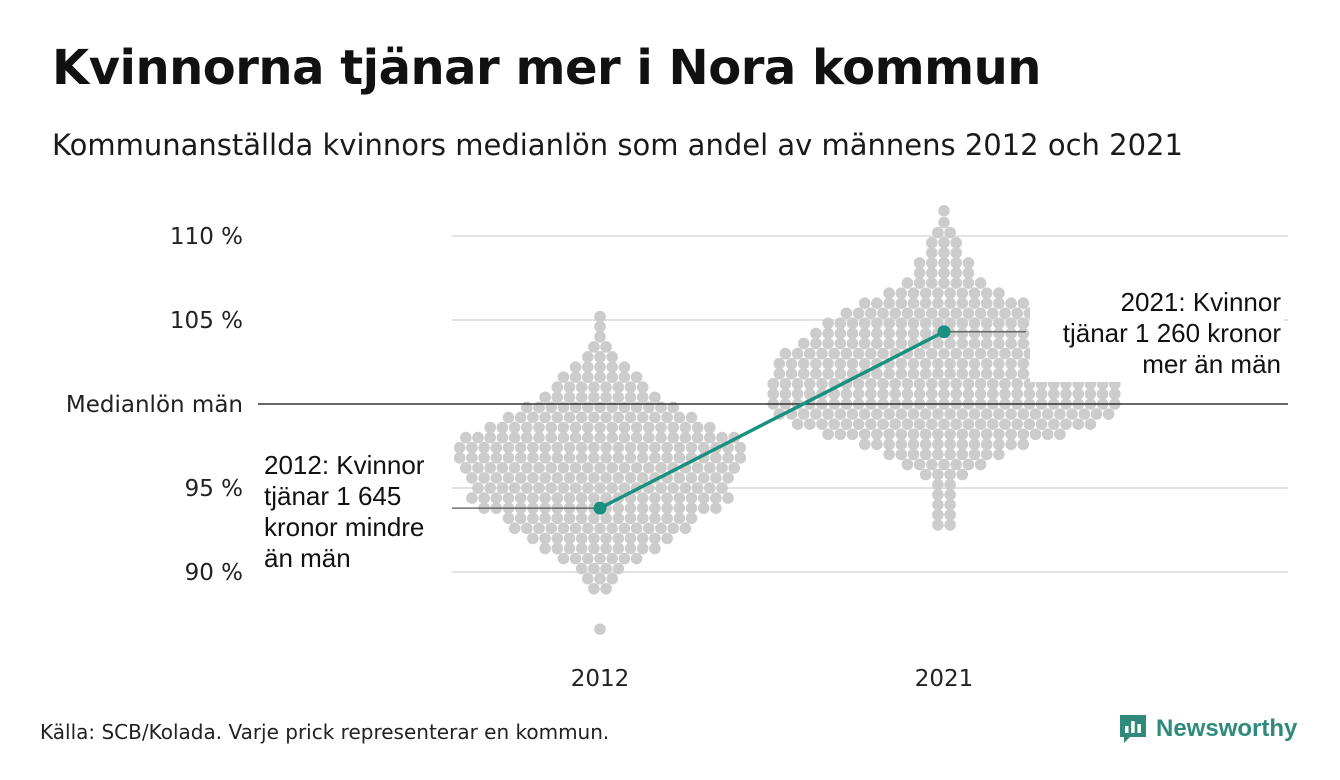 The height and width of the screenshot is (780, 1340). What do you see at coordinates (1207, 729) in the screenshot?
I see `brand-logo: Newsworthy` at bounding box center [1207, 729].